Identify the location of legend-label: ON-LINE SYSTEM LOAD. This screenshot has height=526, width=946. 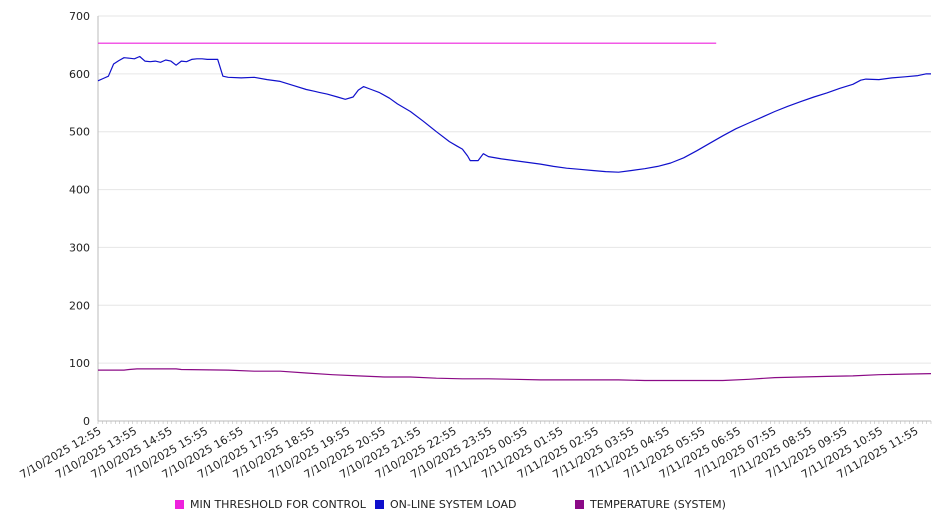
(453, 504).